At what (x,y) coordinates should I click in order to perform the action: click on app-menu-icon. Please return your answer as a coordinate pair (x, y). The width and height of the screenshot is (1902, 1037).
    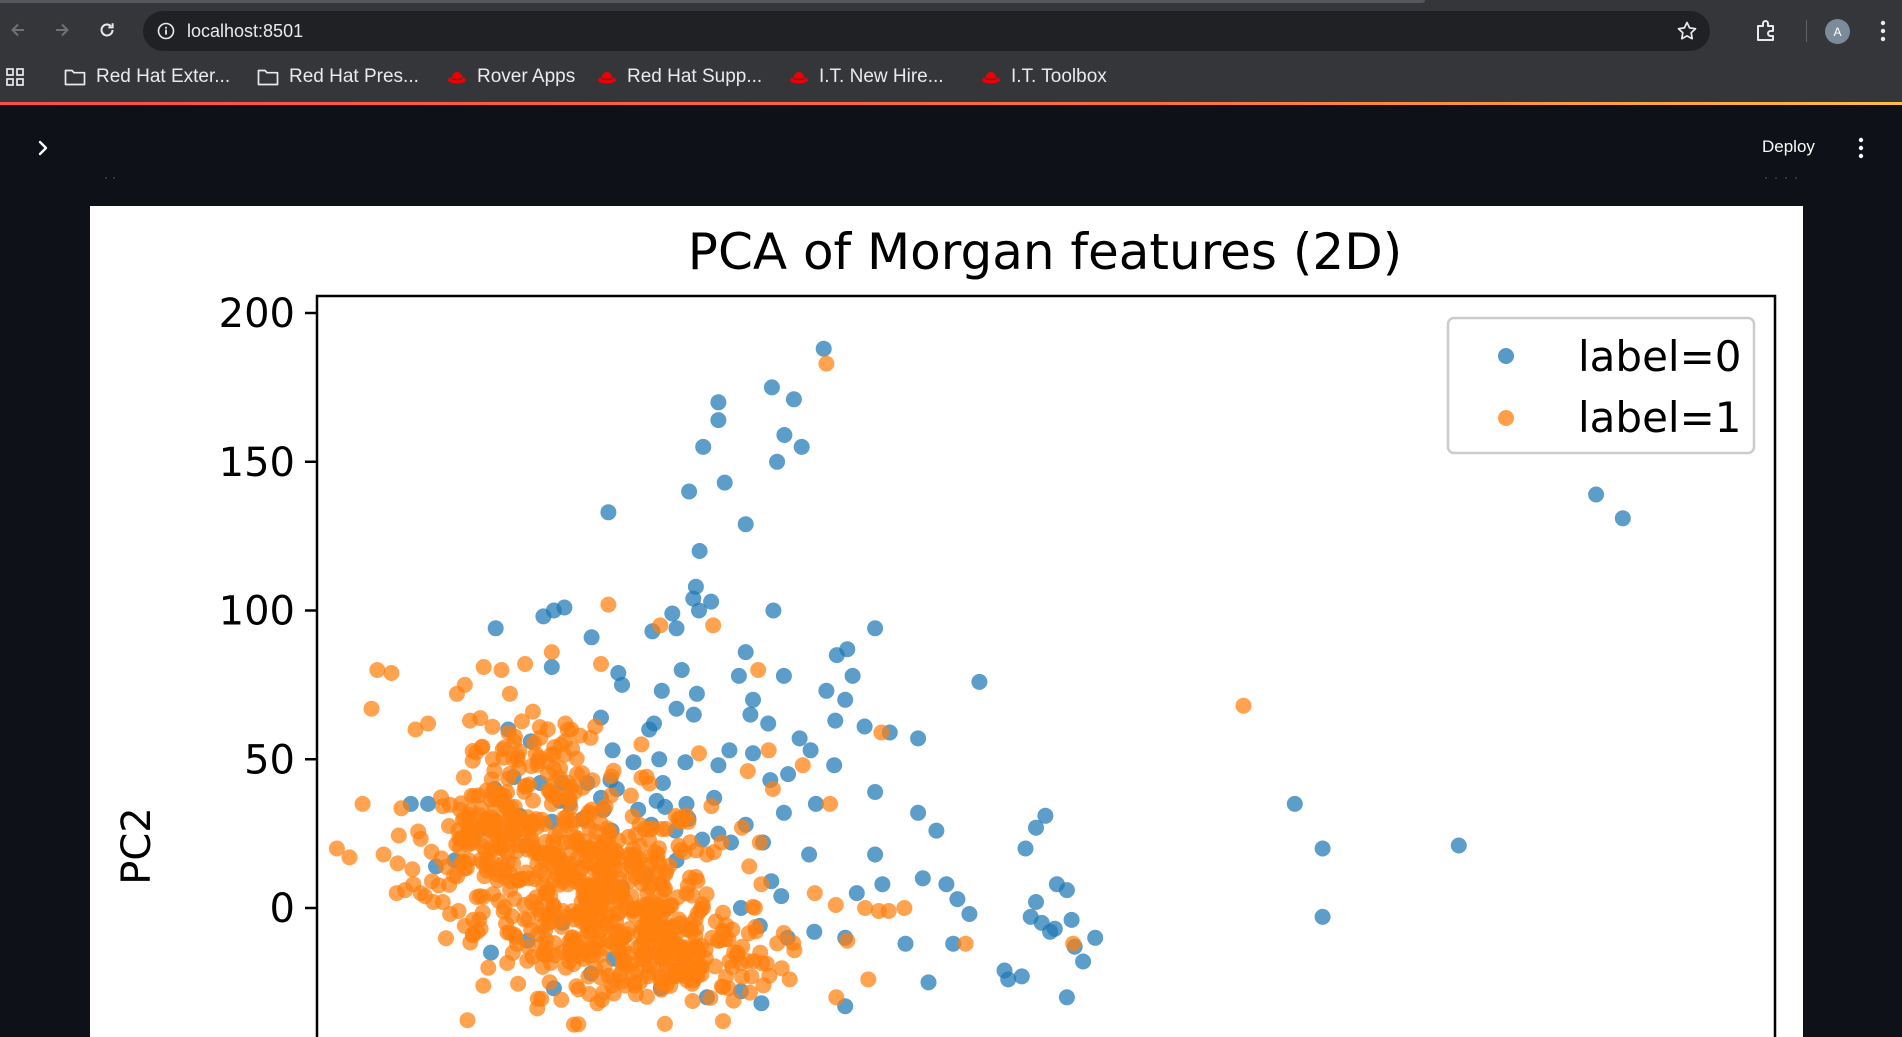
    Looking at the image, I should click on (1861, 148).